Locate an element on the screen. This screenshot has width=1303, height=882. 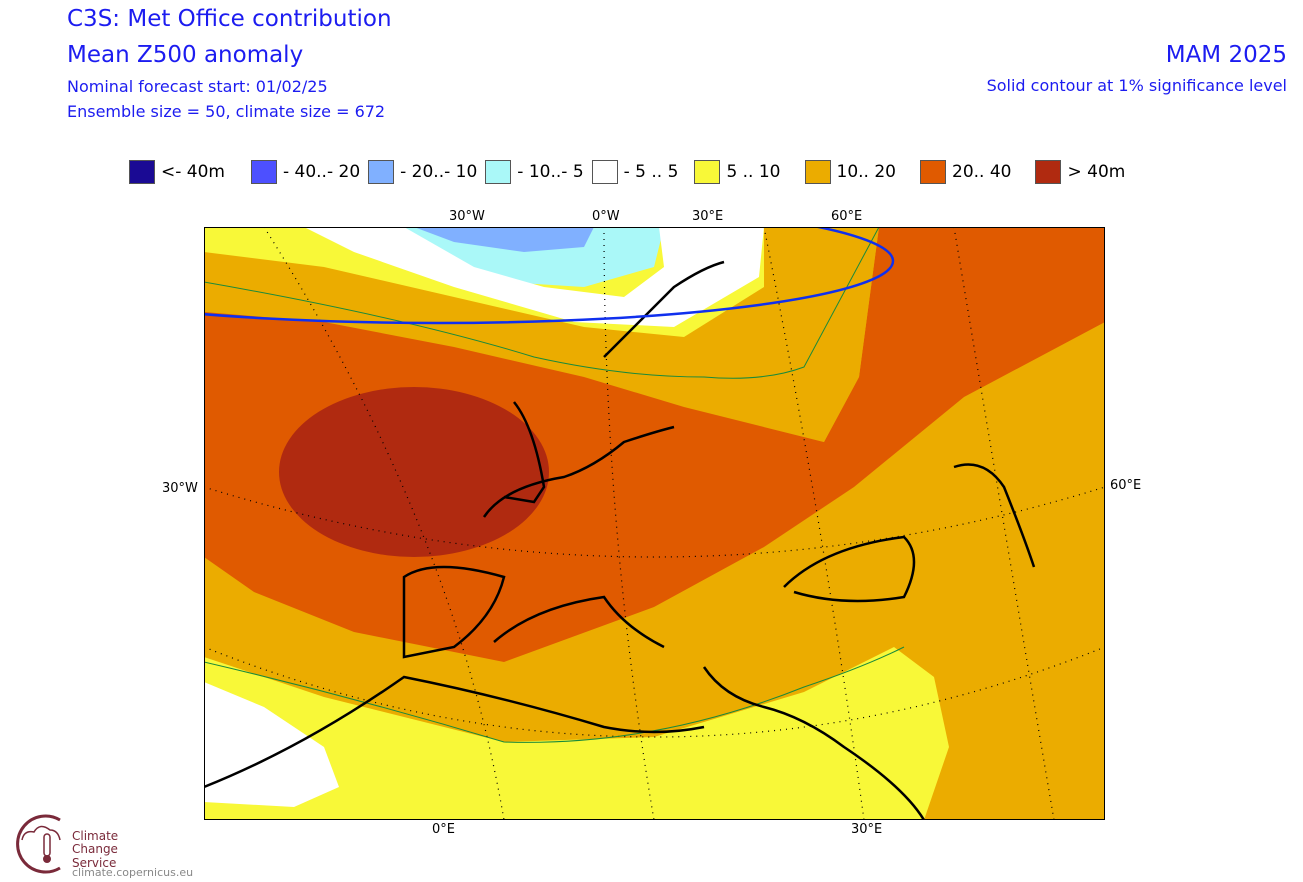
axis-top-label: 30°E is located at coordinates (708, 216).